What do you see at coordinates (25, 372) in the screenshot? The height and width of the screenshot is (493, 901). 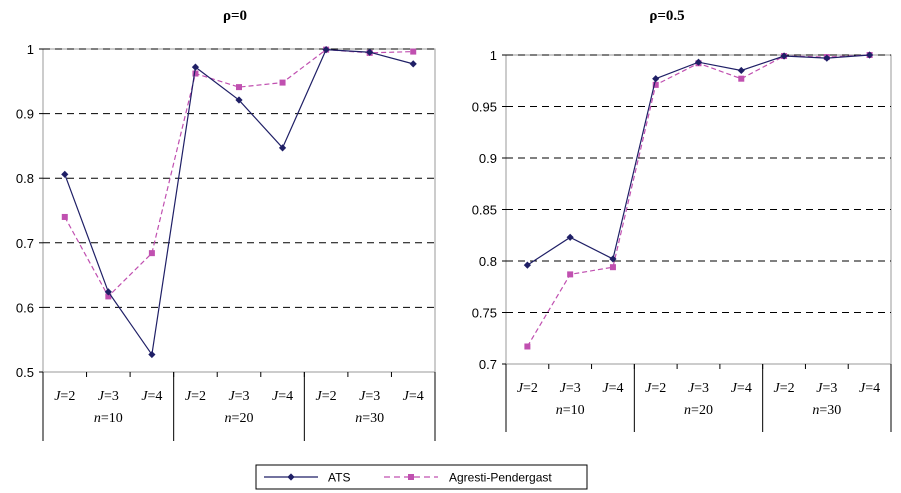 I see `y-tick-label: 0.5` at bounding box center [25, 372].